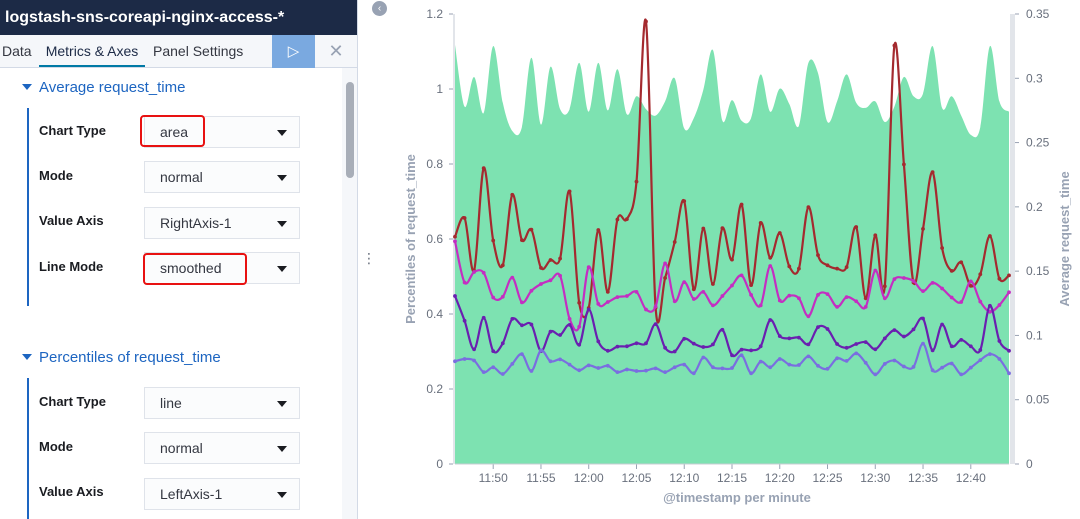 Image resolution: width=1080 pixels, height=519 pixels. Describe the element at coordinates (454, 239) in the screenshot. I see `left-axis-strip` at that location.